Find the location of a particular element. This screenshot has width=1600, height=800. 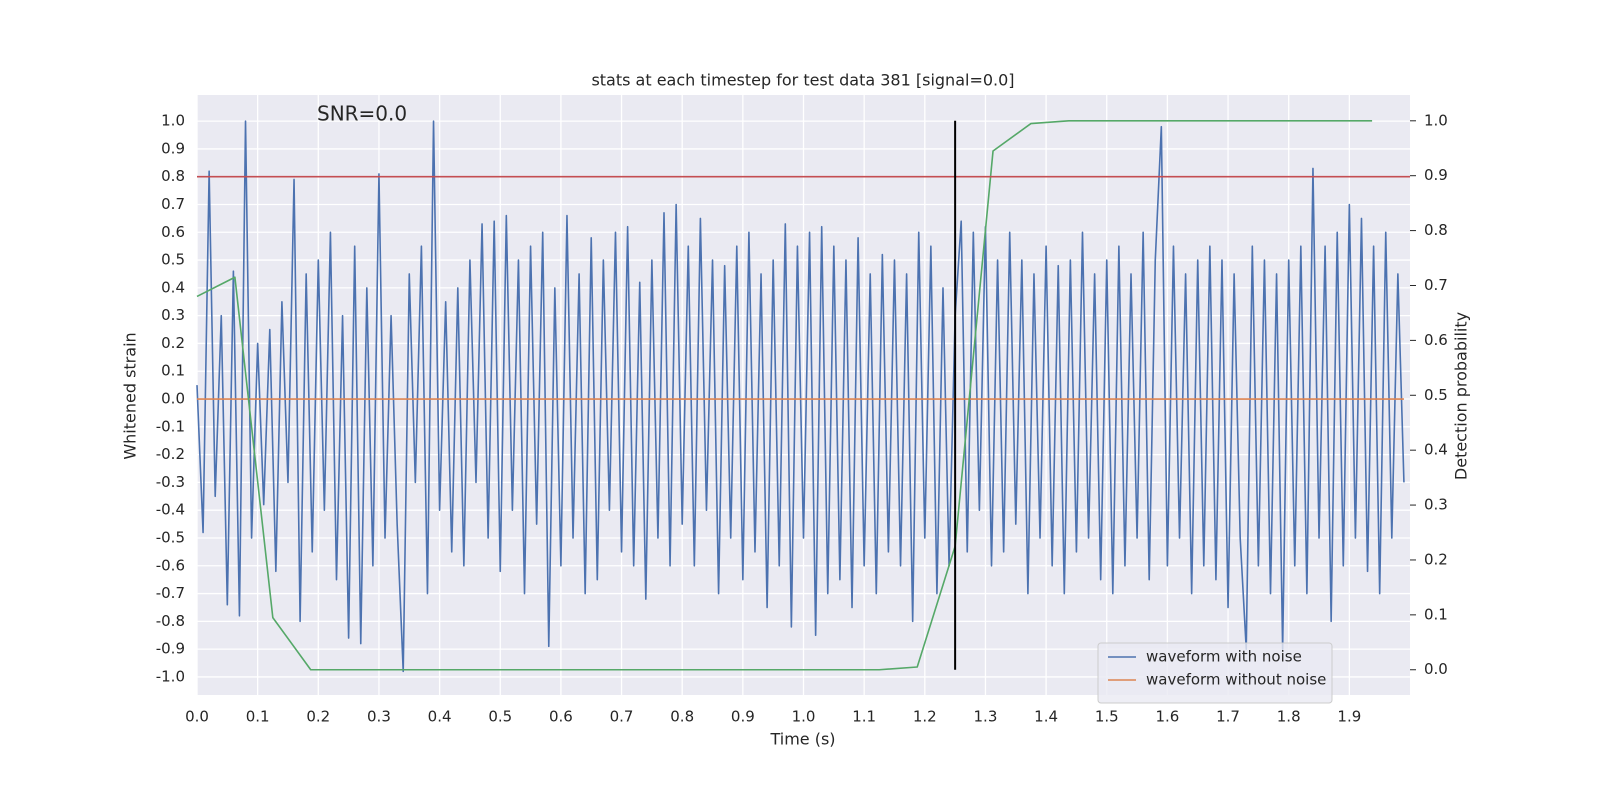

y-tick-label: 0.0 is located at coordinates (173, 399).